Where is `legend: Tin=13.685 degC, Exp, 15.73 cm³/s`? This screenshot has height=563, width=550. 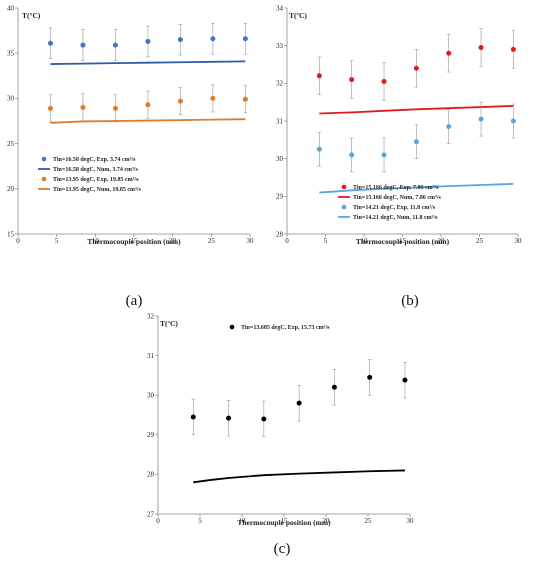
legend: Tin=13.685 degC, Exp, 15.73 cm³/s is located at coordinates (279, 327).